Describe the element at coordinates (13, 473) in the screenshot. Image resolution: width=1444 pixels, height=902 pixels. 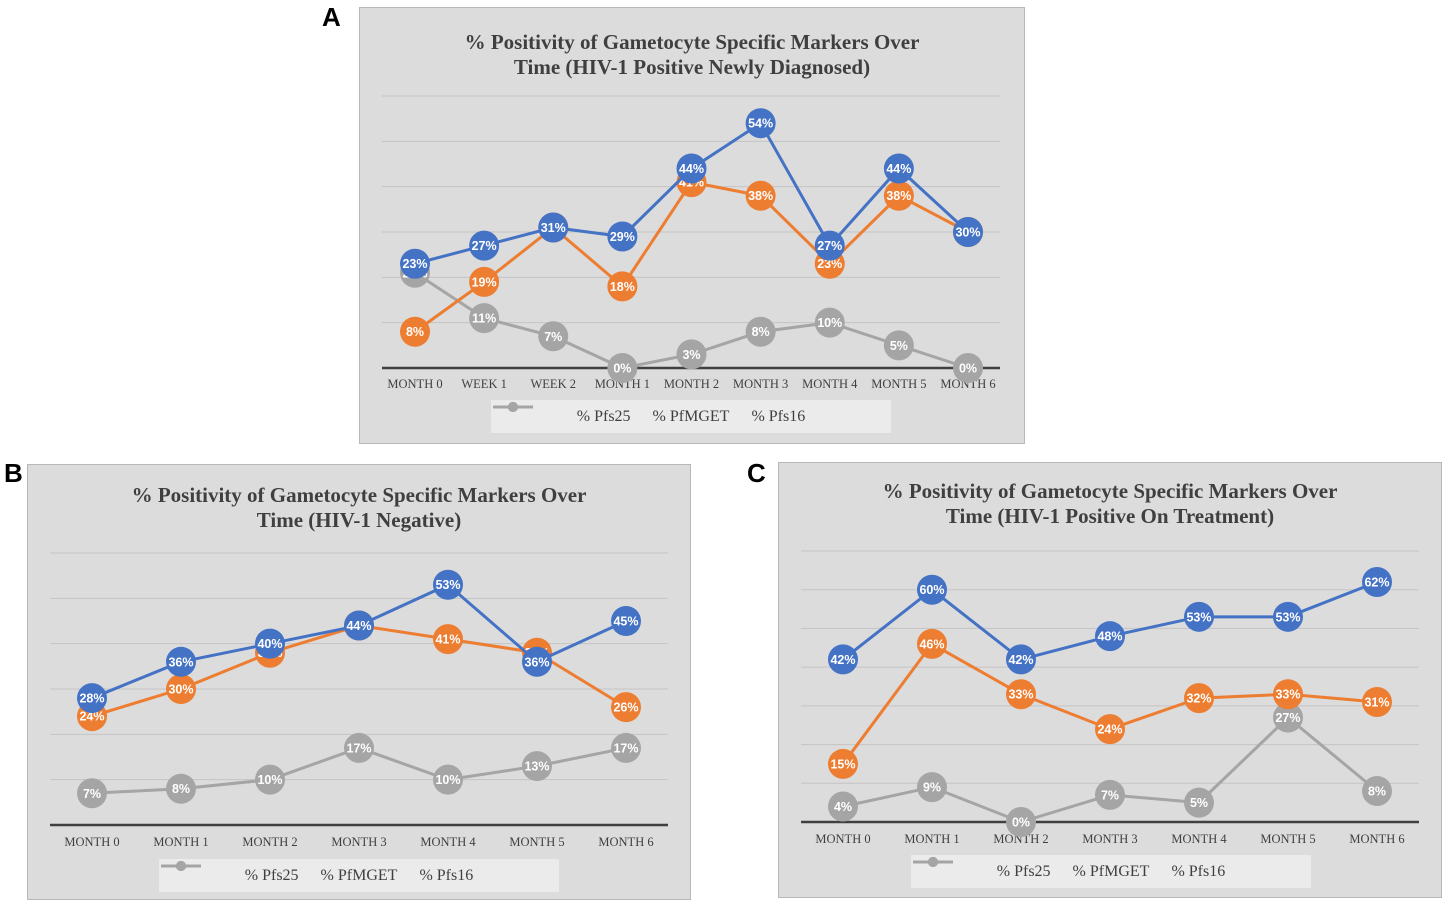
I see `panel-letter-b: B` at that location.